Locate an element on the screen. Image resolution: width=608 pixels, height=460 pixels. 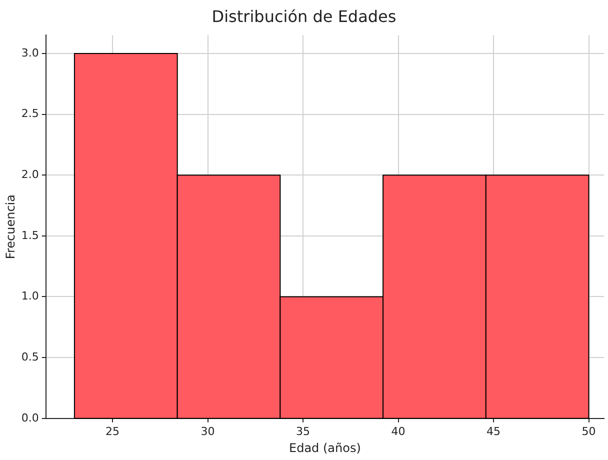
y-tick-label: 2.5 is located at coordinates (30, 113).